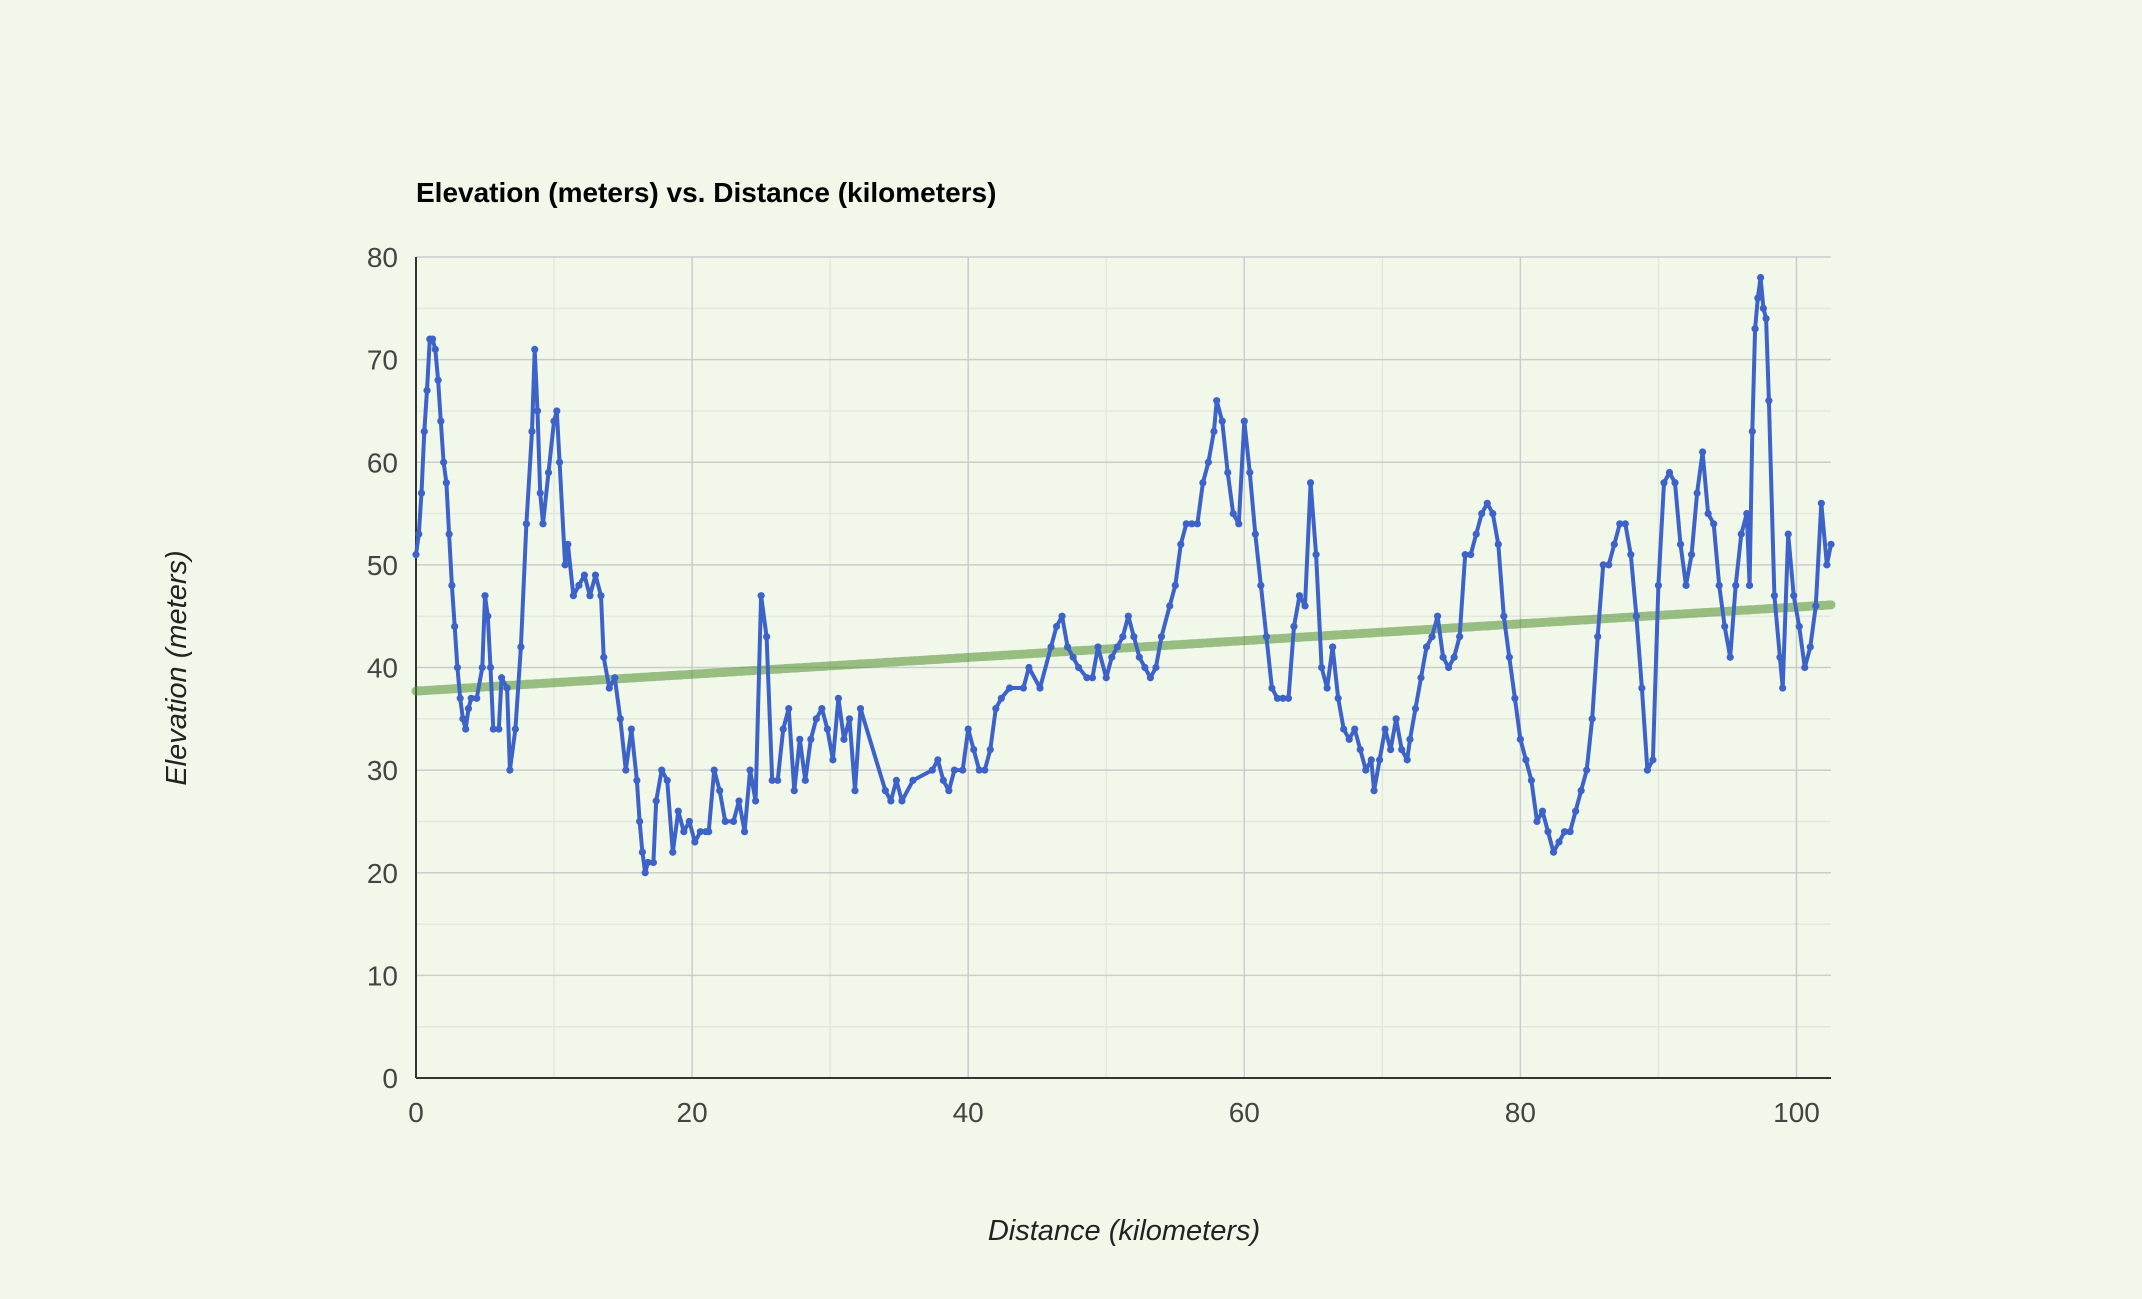 The height and width of the screenshot is (1299, 2142). What do you see at coordinates (968, 1112) in the screenshot?
I see `x-tick-label: 40` at bounding box center [968, 1112].